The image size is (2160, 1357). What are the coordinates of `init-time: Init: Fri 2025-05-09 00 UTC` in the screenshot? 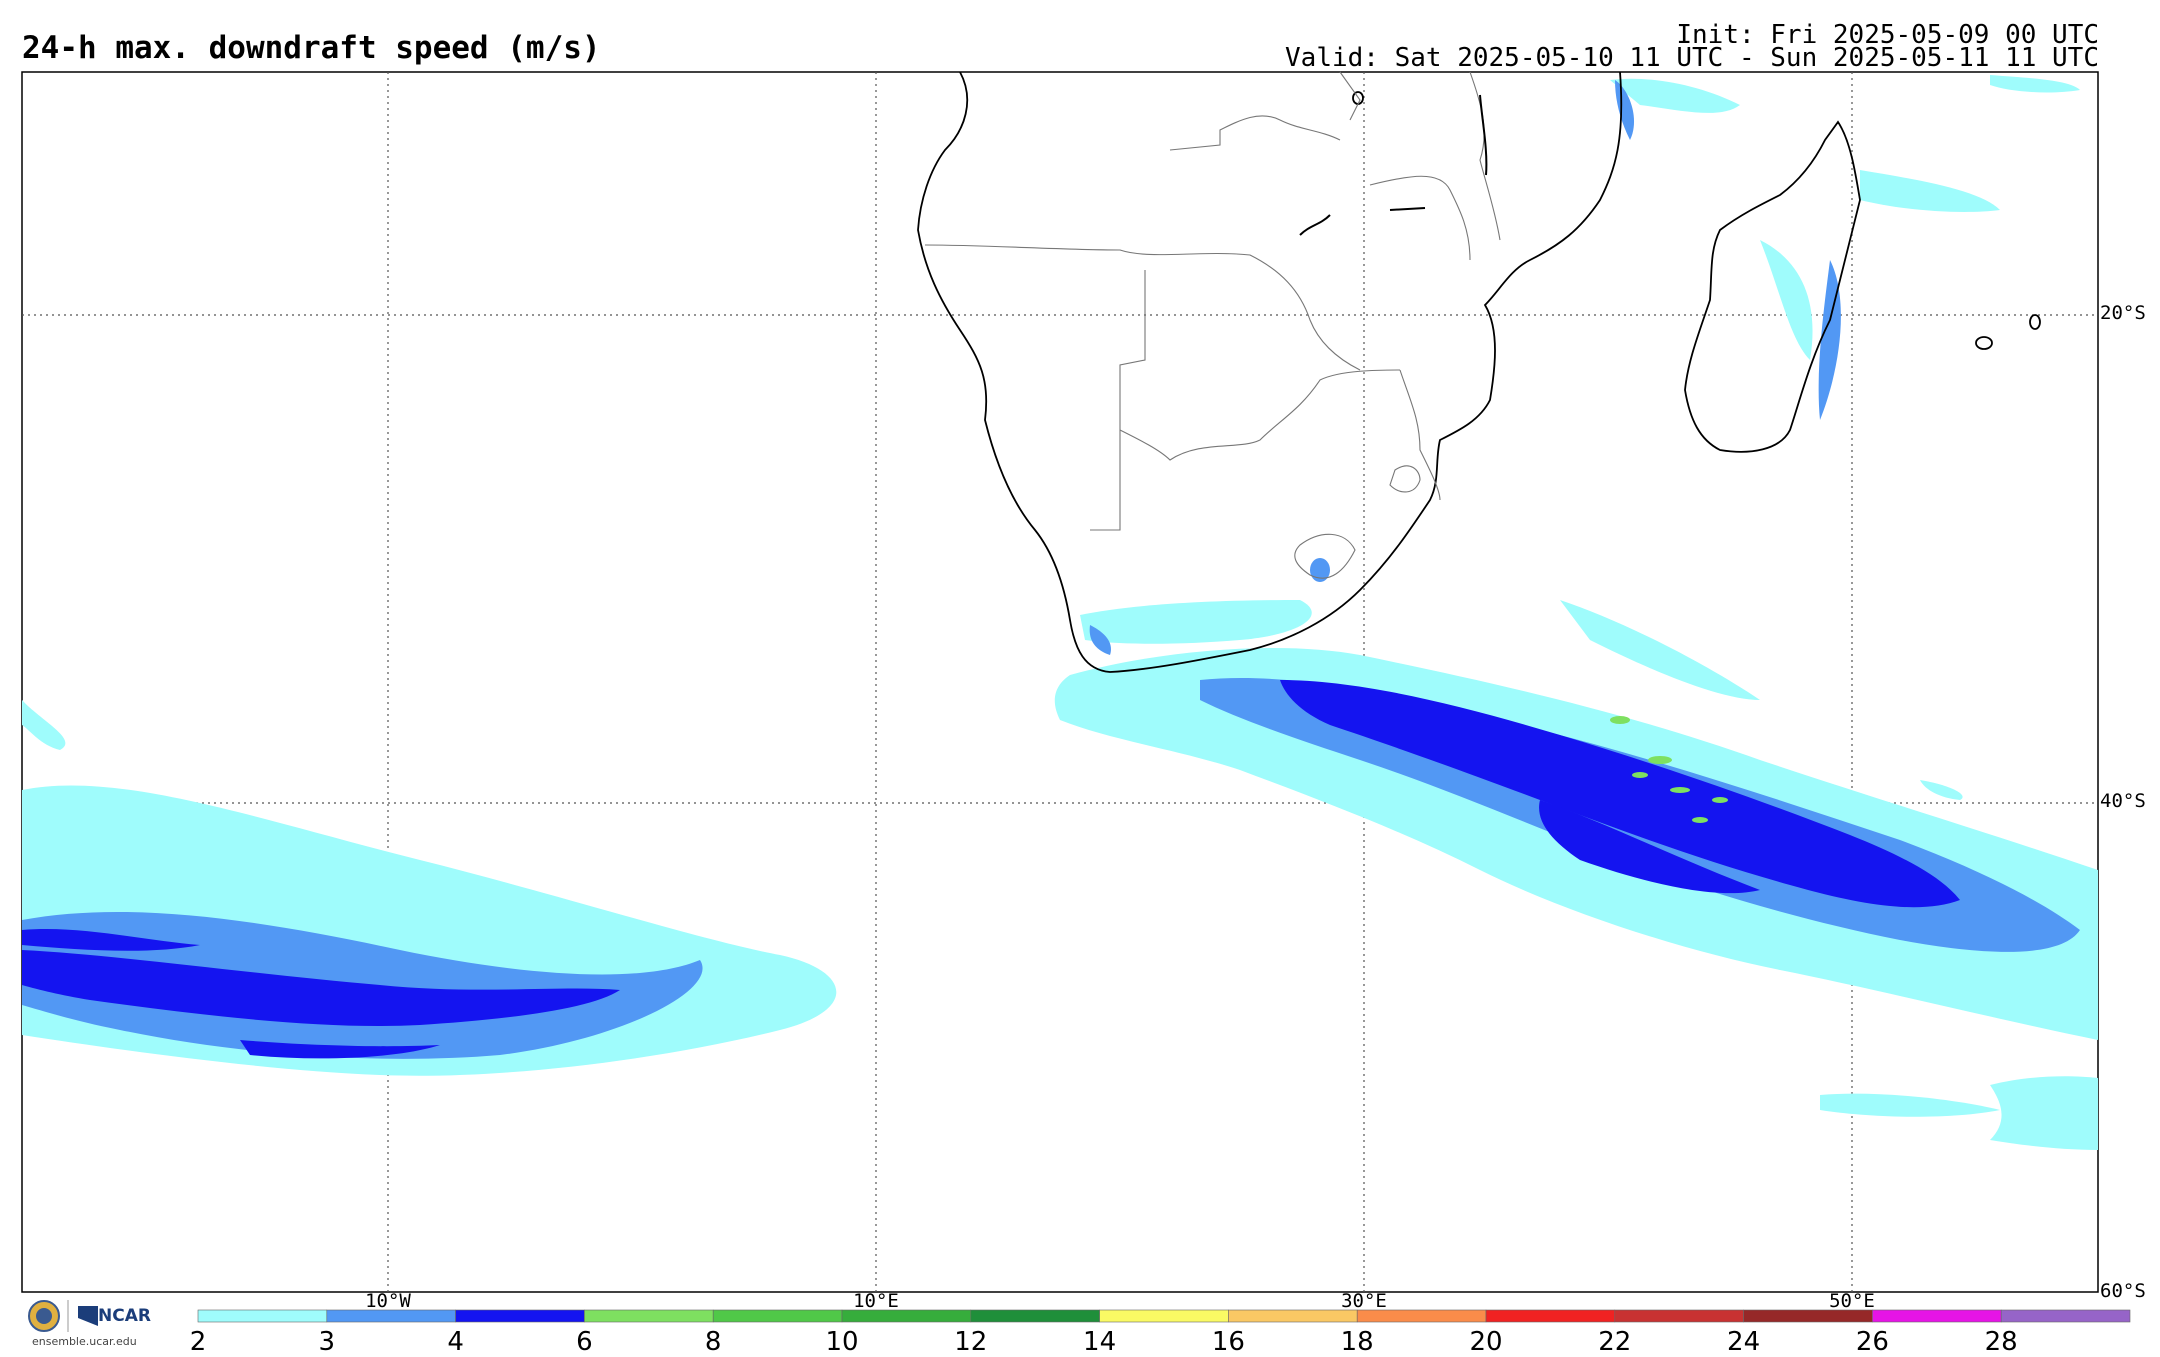 It's located at (1887, 35).